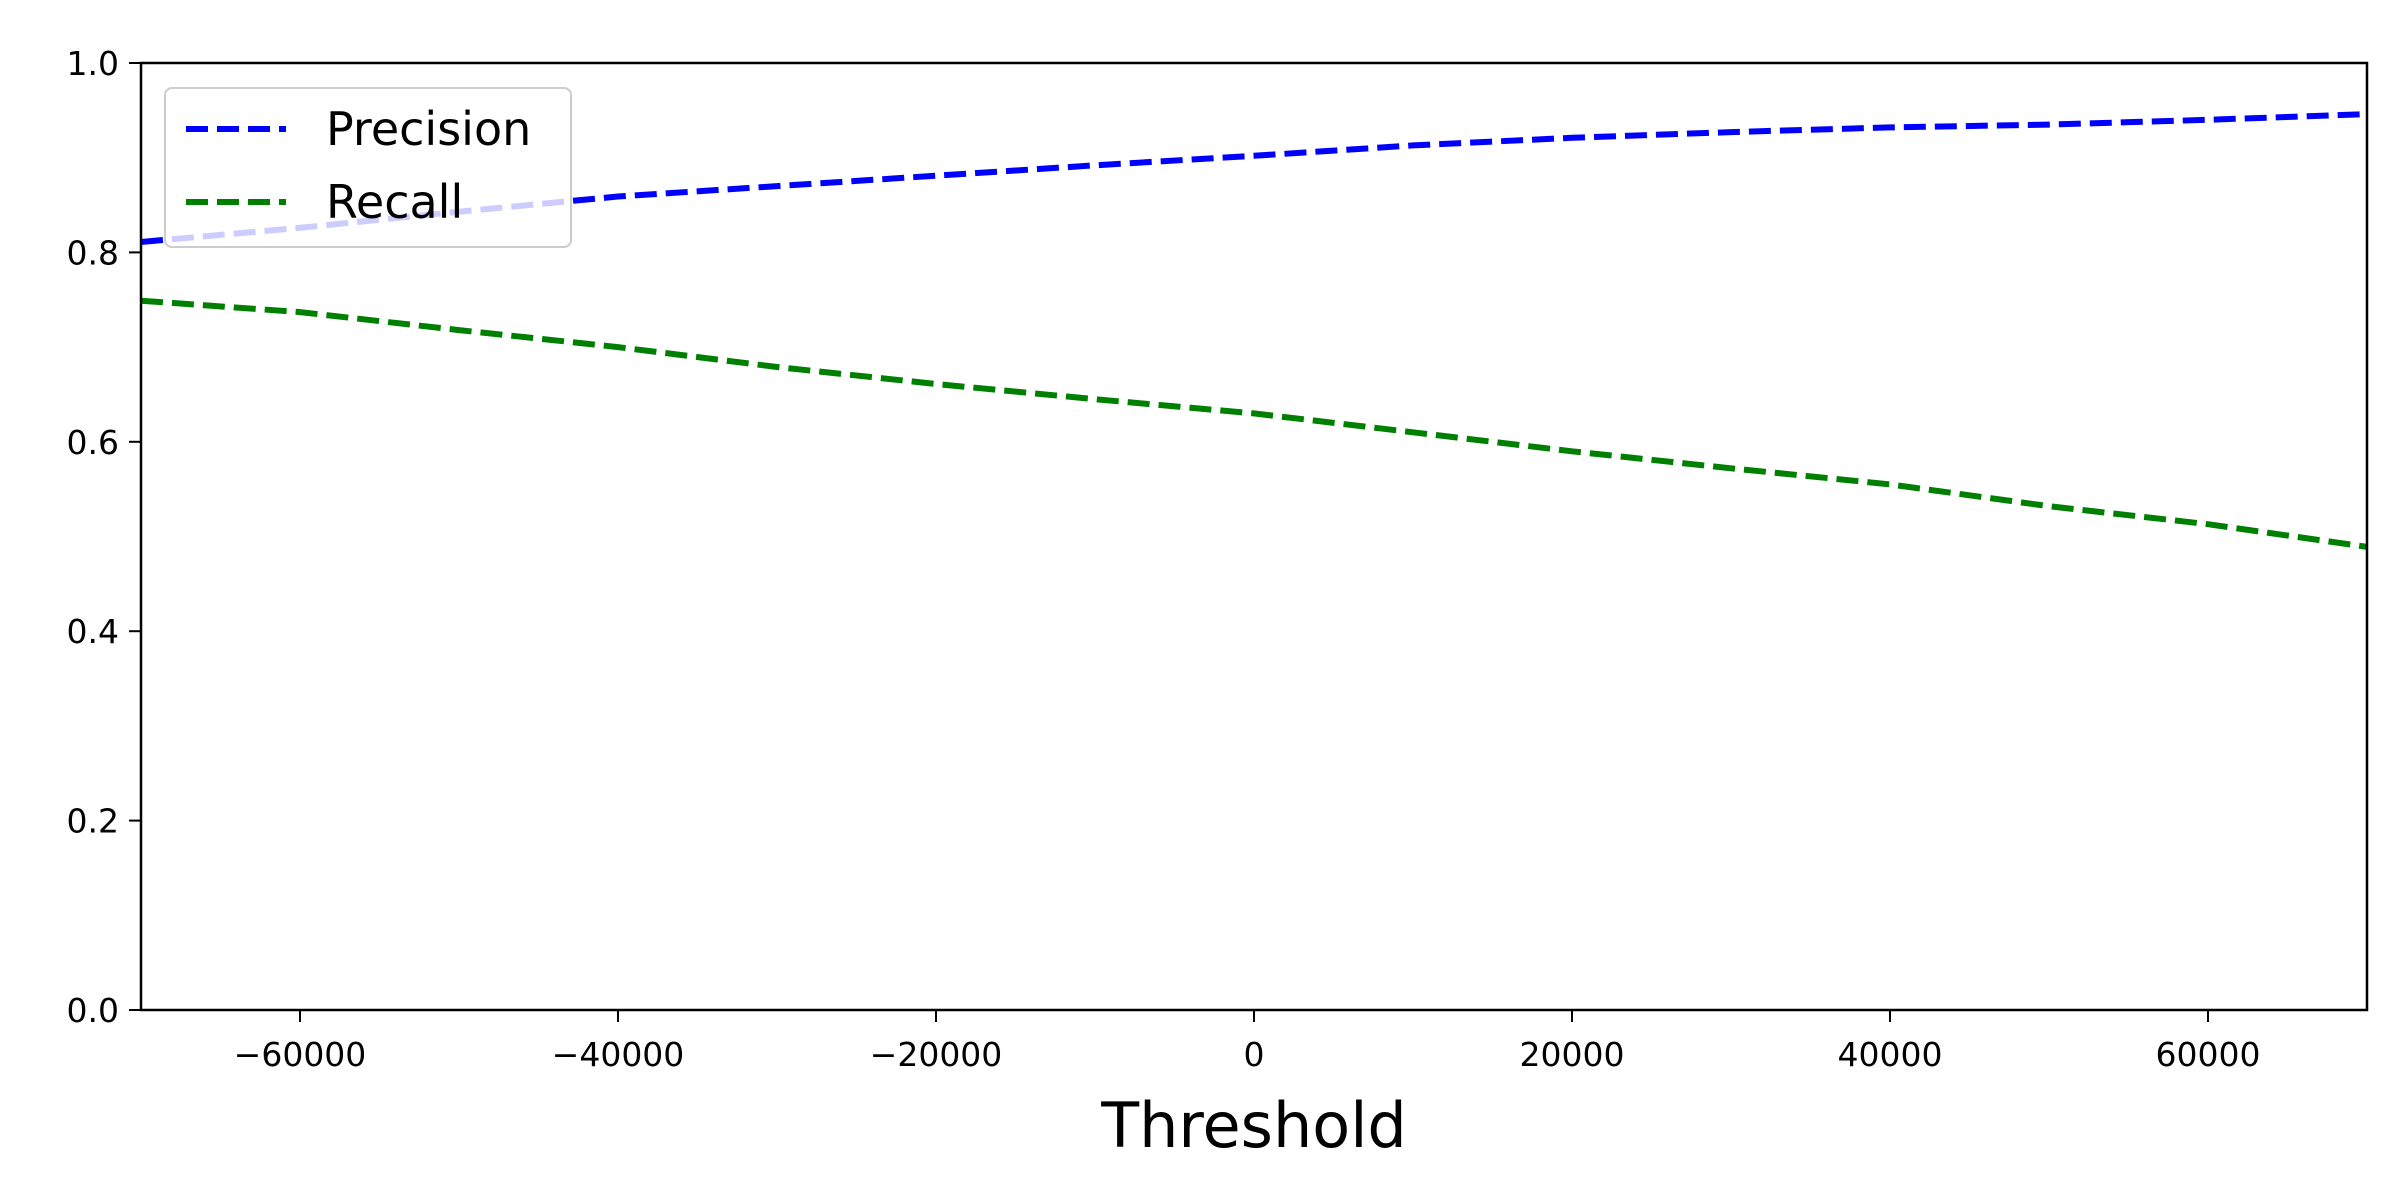  I want to click on y-tick-label: 0.0, so click(93, 1010).